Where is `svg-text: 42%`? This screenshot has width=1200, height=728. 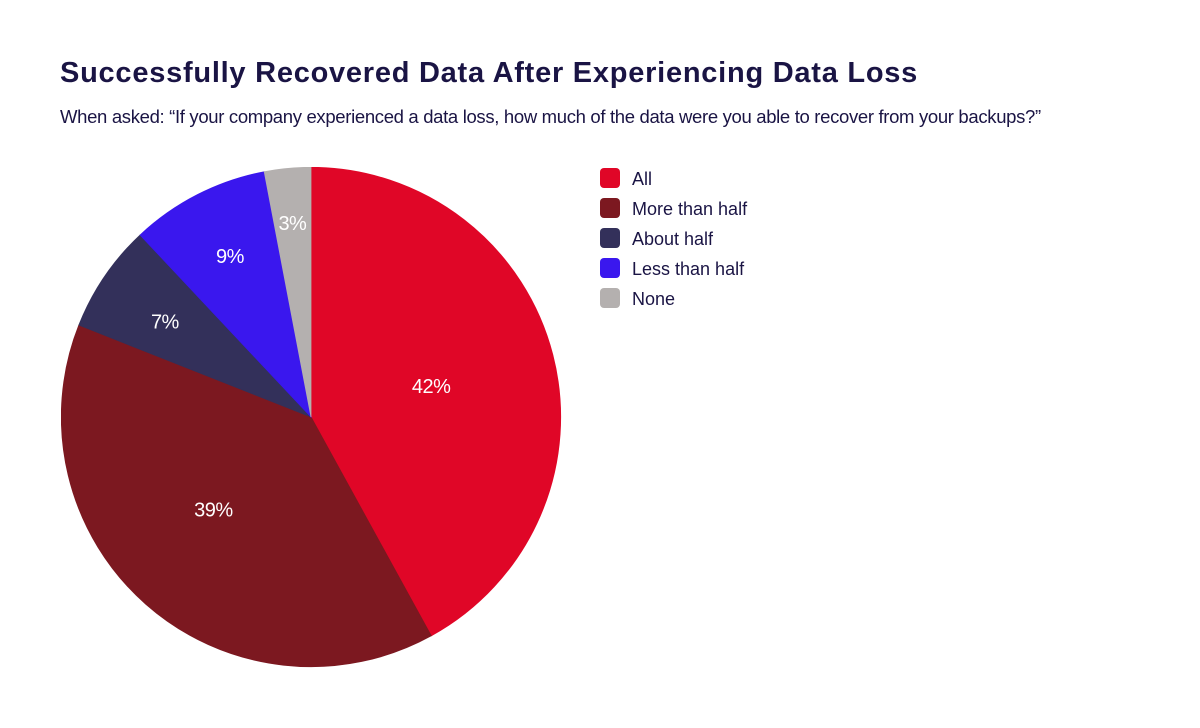
svg-text: 42% is located at coordinates (430, 387).